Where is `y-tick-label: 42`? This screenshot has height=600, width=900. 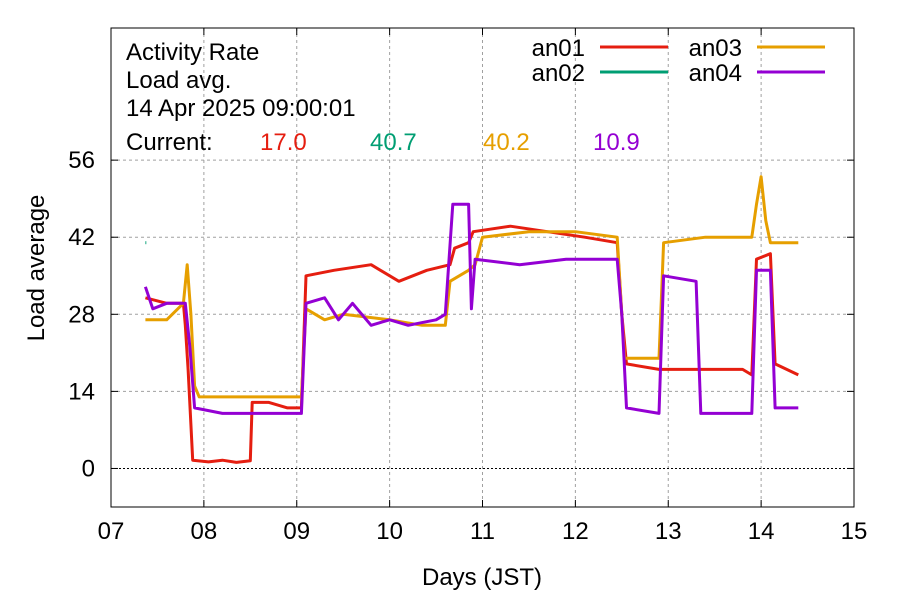
y-tick-label: 42 is located at coordinates (81, 237).